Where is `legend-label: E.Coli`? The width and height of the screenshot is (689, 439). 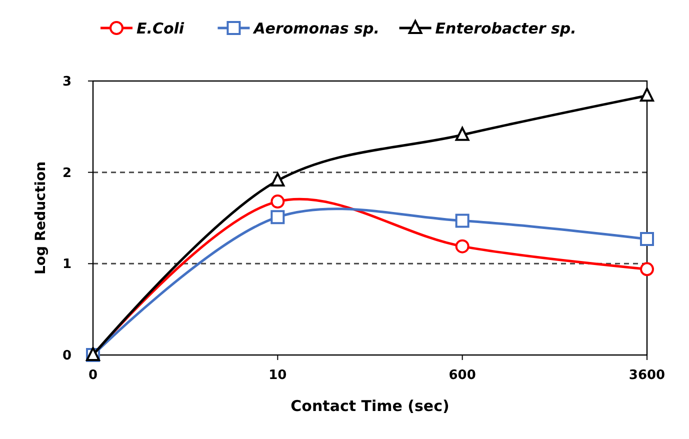 legend-label: E.Coli is located at coordinates (160, 28).